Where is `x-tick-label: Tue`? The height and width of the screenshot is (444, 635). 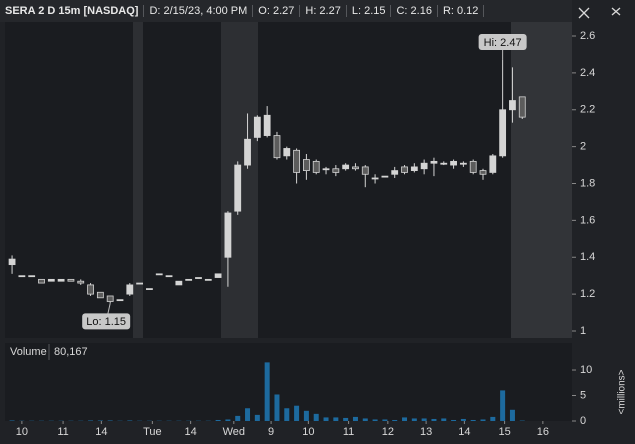 x-tick-label: Tue is located at coordinates (152, 432).